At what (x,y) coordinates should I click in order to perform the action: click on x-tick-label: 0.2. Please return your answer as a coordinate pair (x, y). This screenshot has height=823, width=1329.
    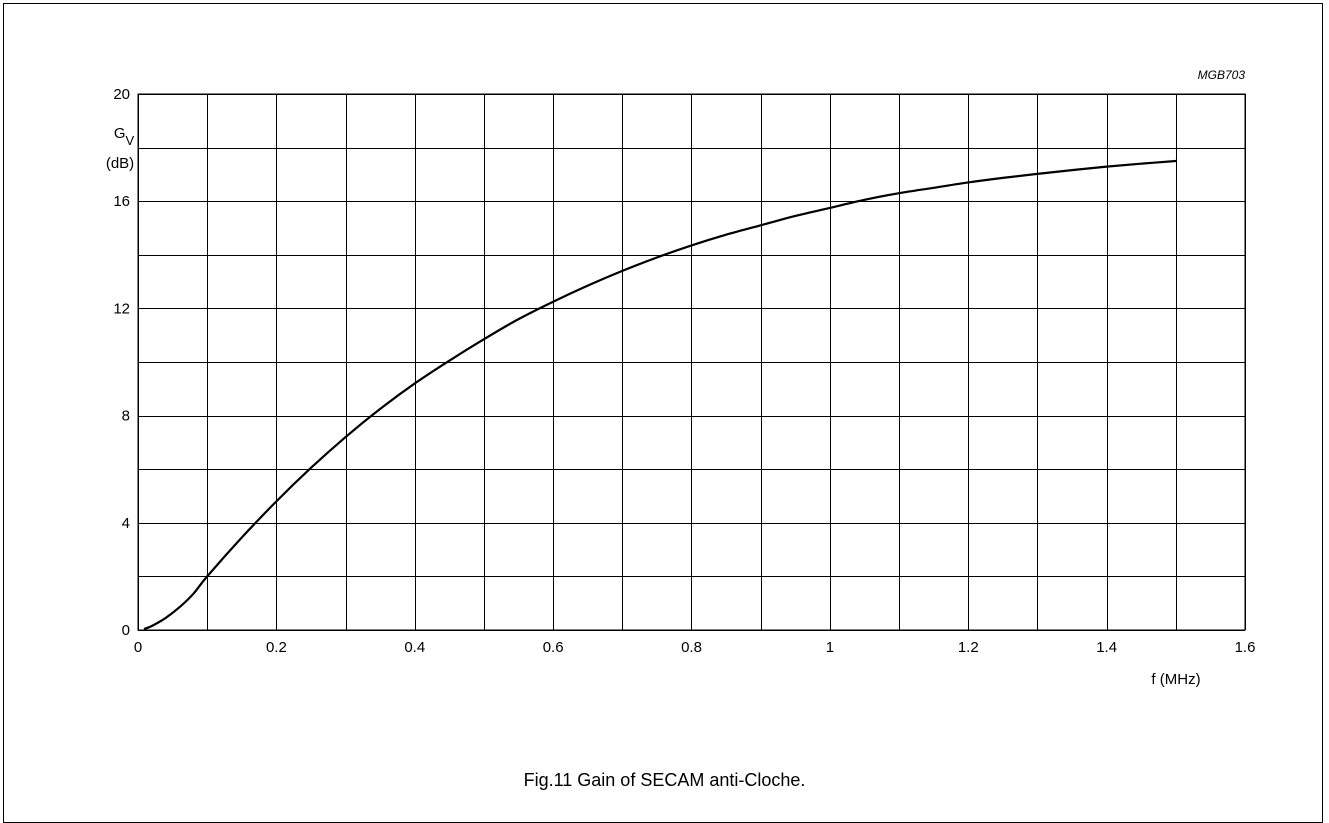
    Looking at the image, I should click on (276, 647).